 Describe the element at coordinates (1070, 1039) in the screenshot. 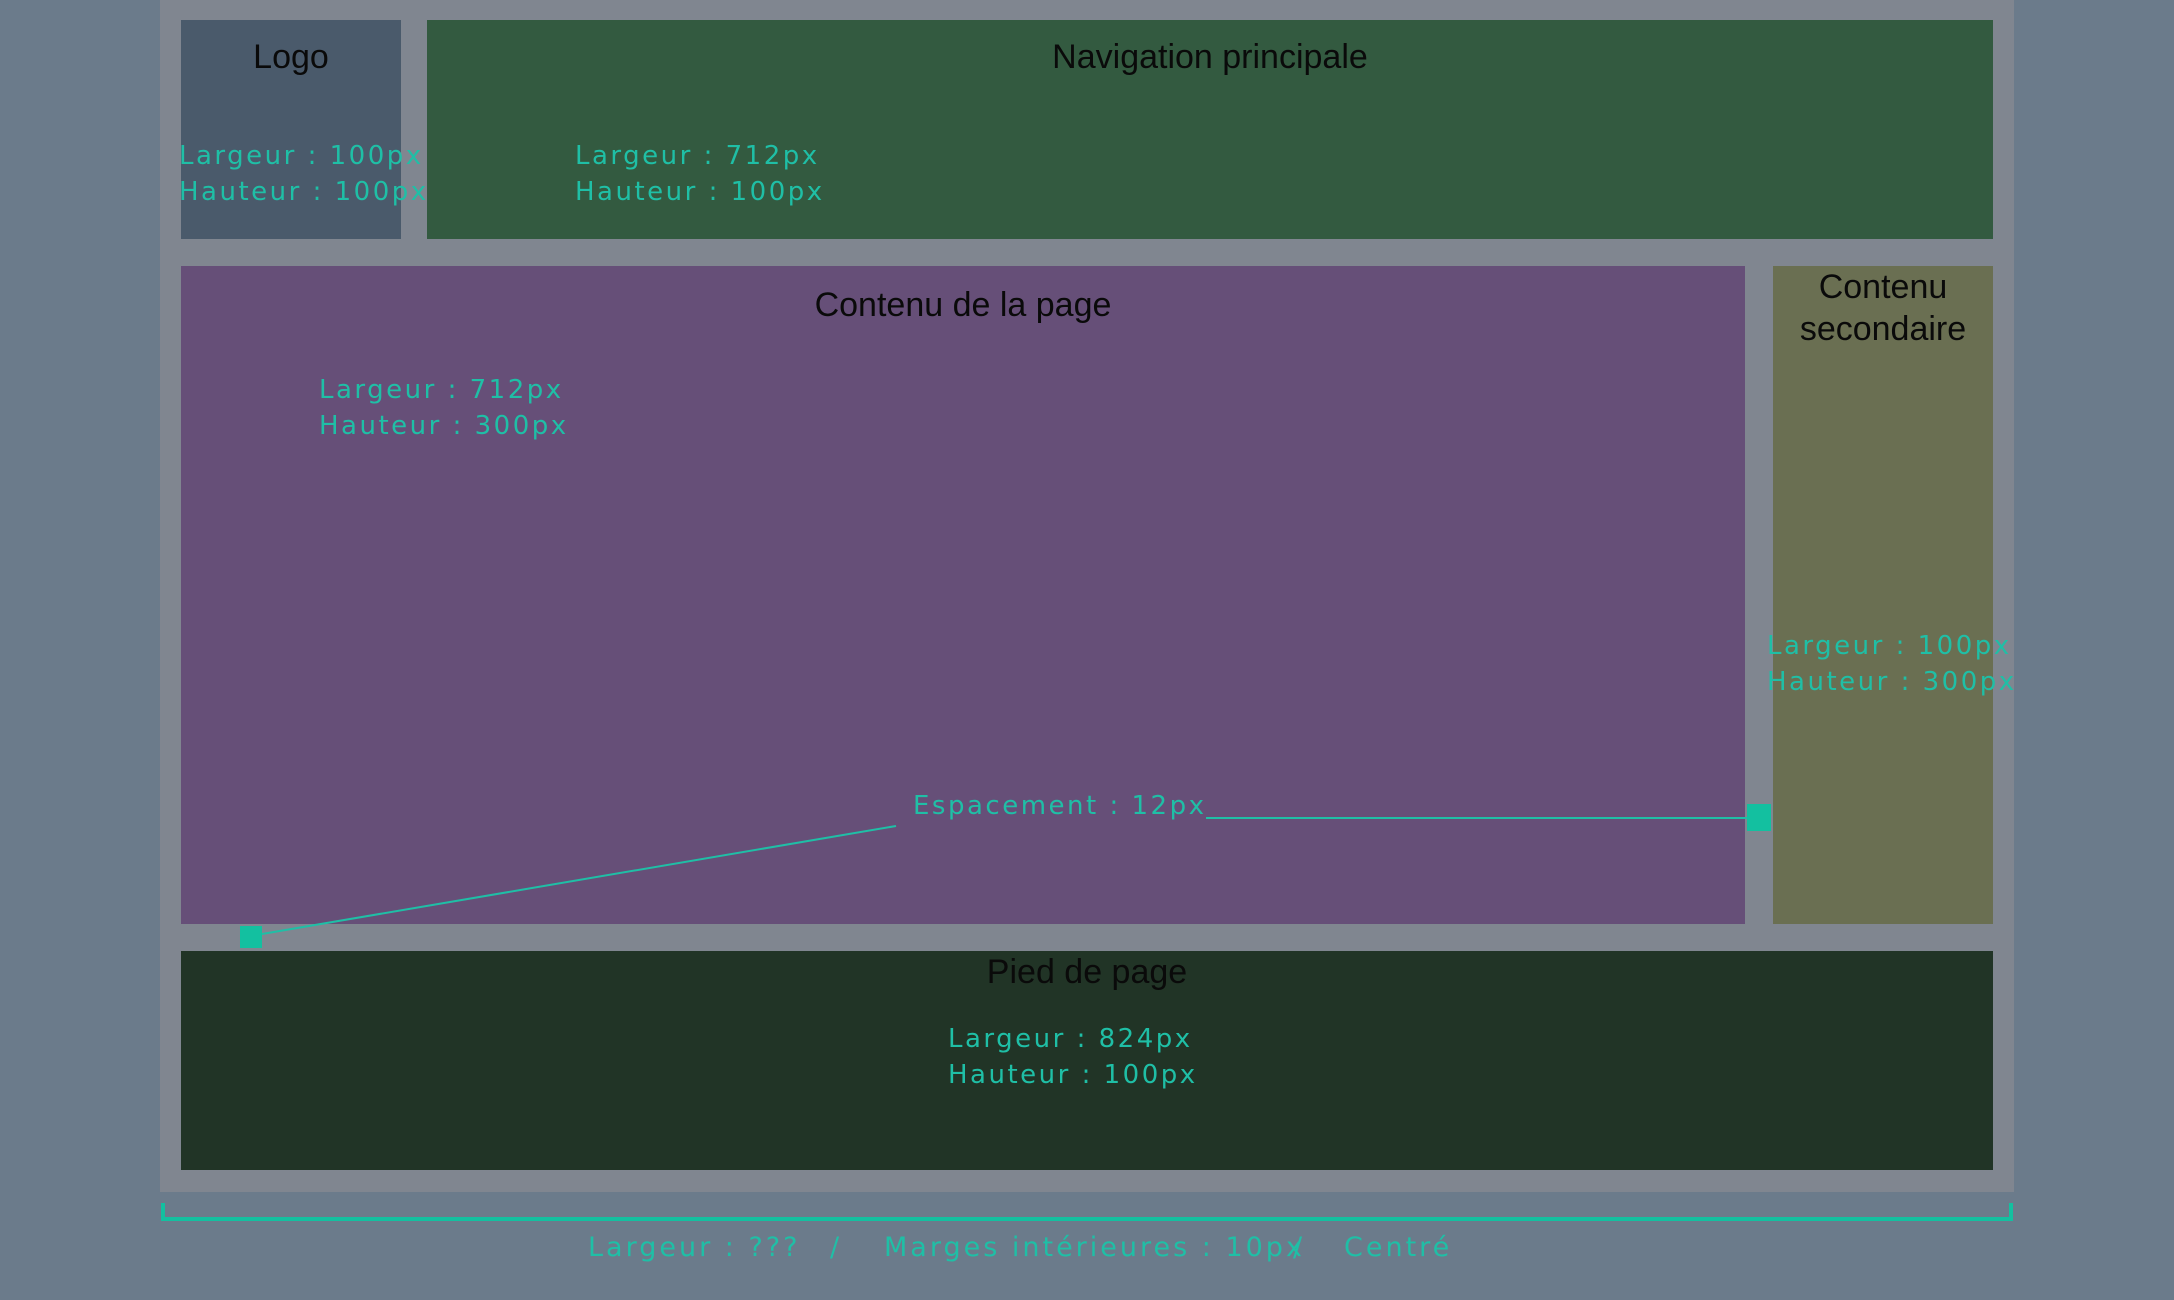

I see `footer-width-label: Largeur : 824px` at that location.